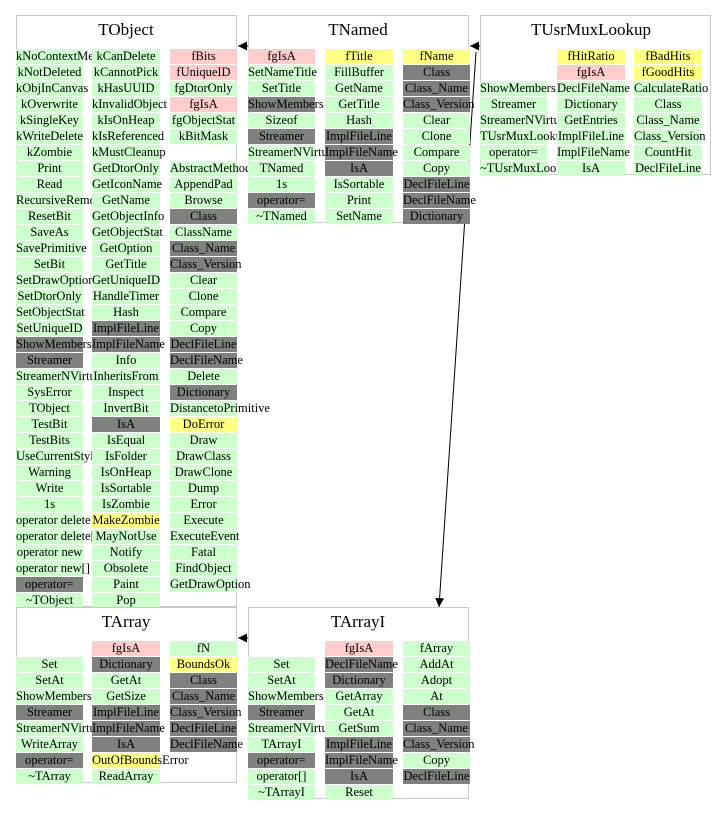 This screenshot has width=717, height=816. Describe the element at coordinates (591, 29) in the screenshot. I see `class-title: TUsrMuxLookup` at that location.